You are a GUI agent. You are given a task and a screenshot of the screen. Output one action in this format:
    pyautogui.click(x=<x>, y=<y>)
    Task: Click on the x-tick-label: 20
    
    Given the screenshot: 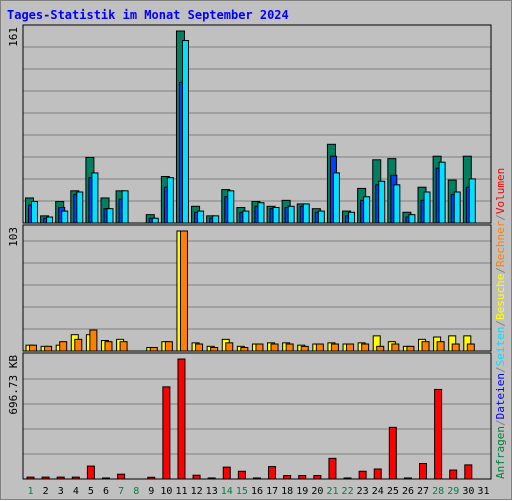 What is the action you would take?
    pyautogui.click(x=317, y=491)
    